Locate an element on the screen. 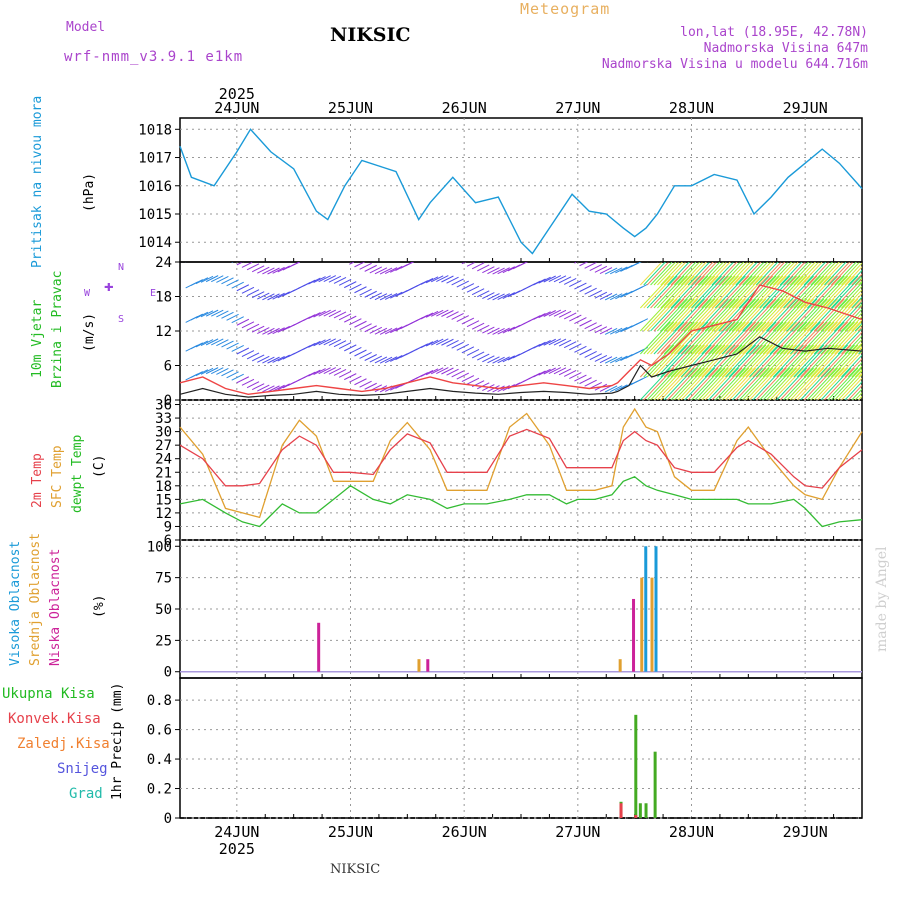 The image size is (900, 900). model-label: Model is located at coordinates (86, 27).